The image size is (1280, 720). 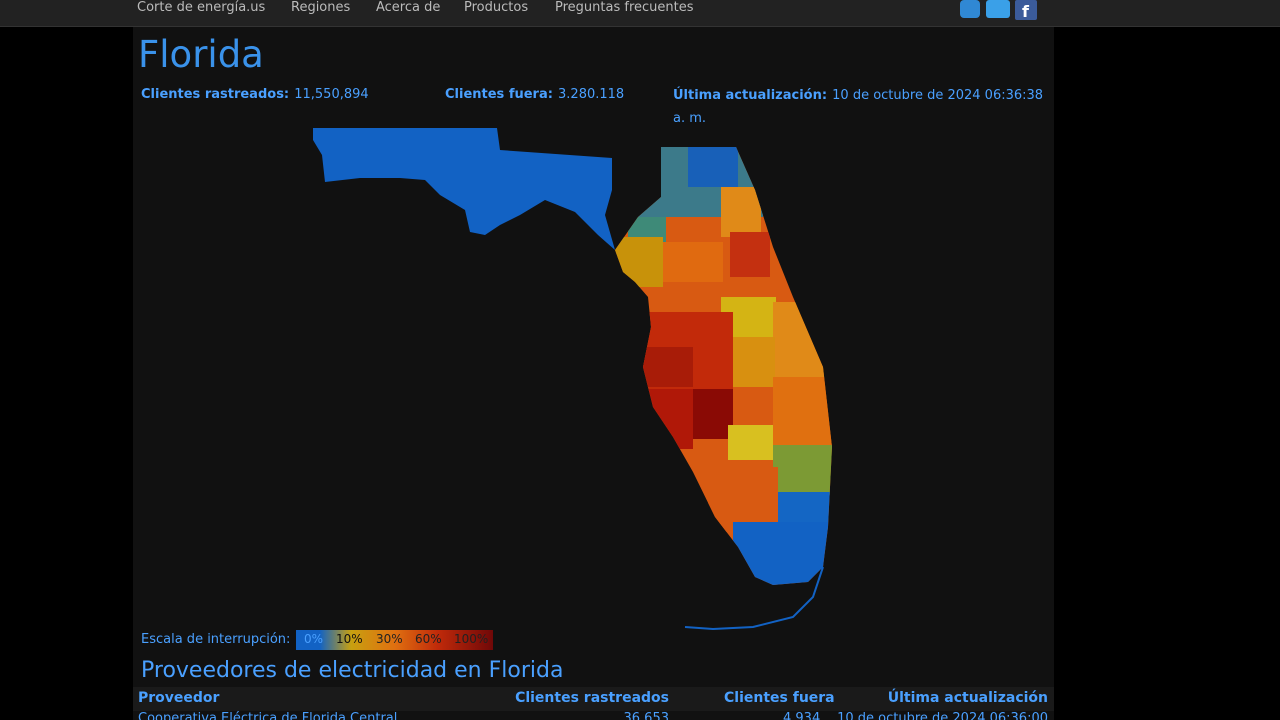 I want to click on legend-label: Escala de interrupción:, so click(x=216, y=639).